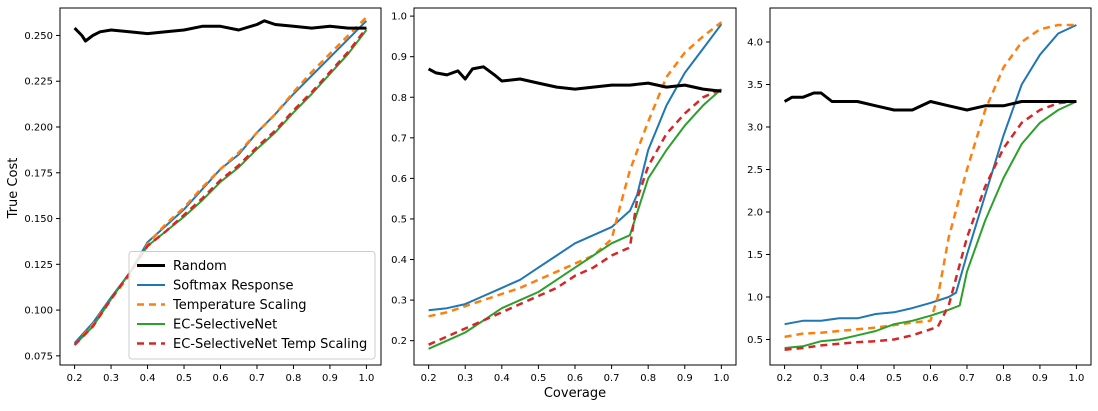 This screenshot has width=1098, height=411. Describe the element at coordinates (200, 266) in the screenshot. I see `legend-entry: Random` at that location.